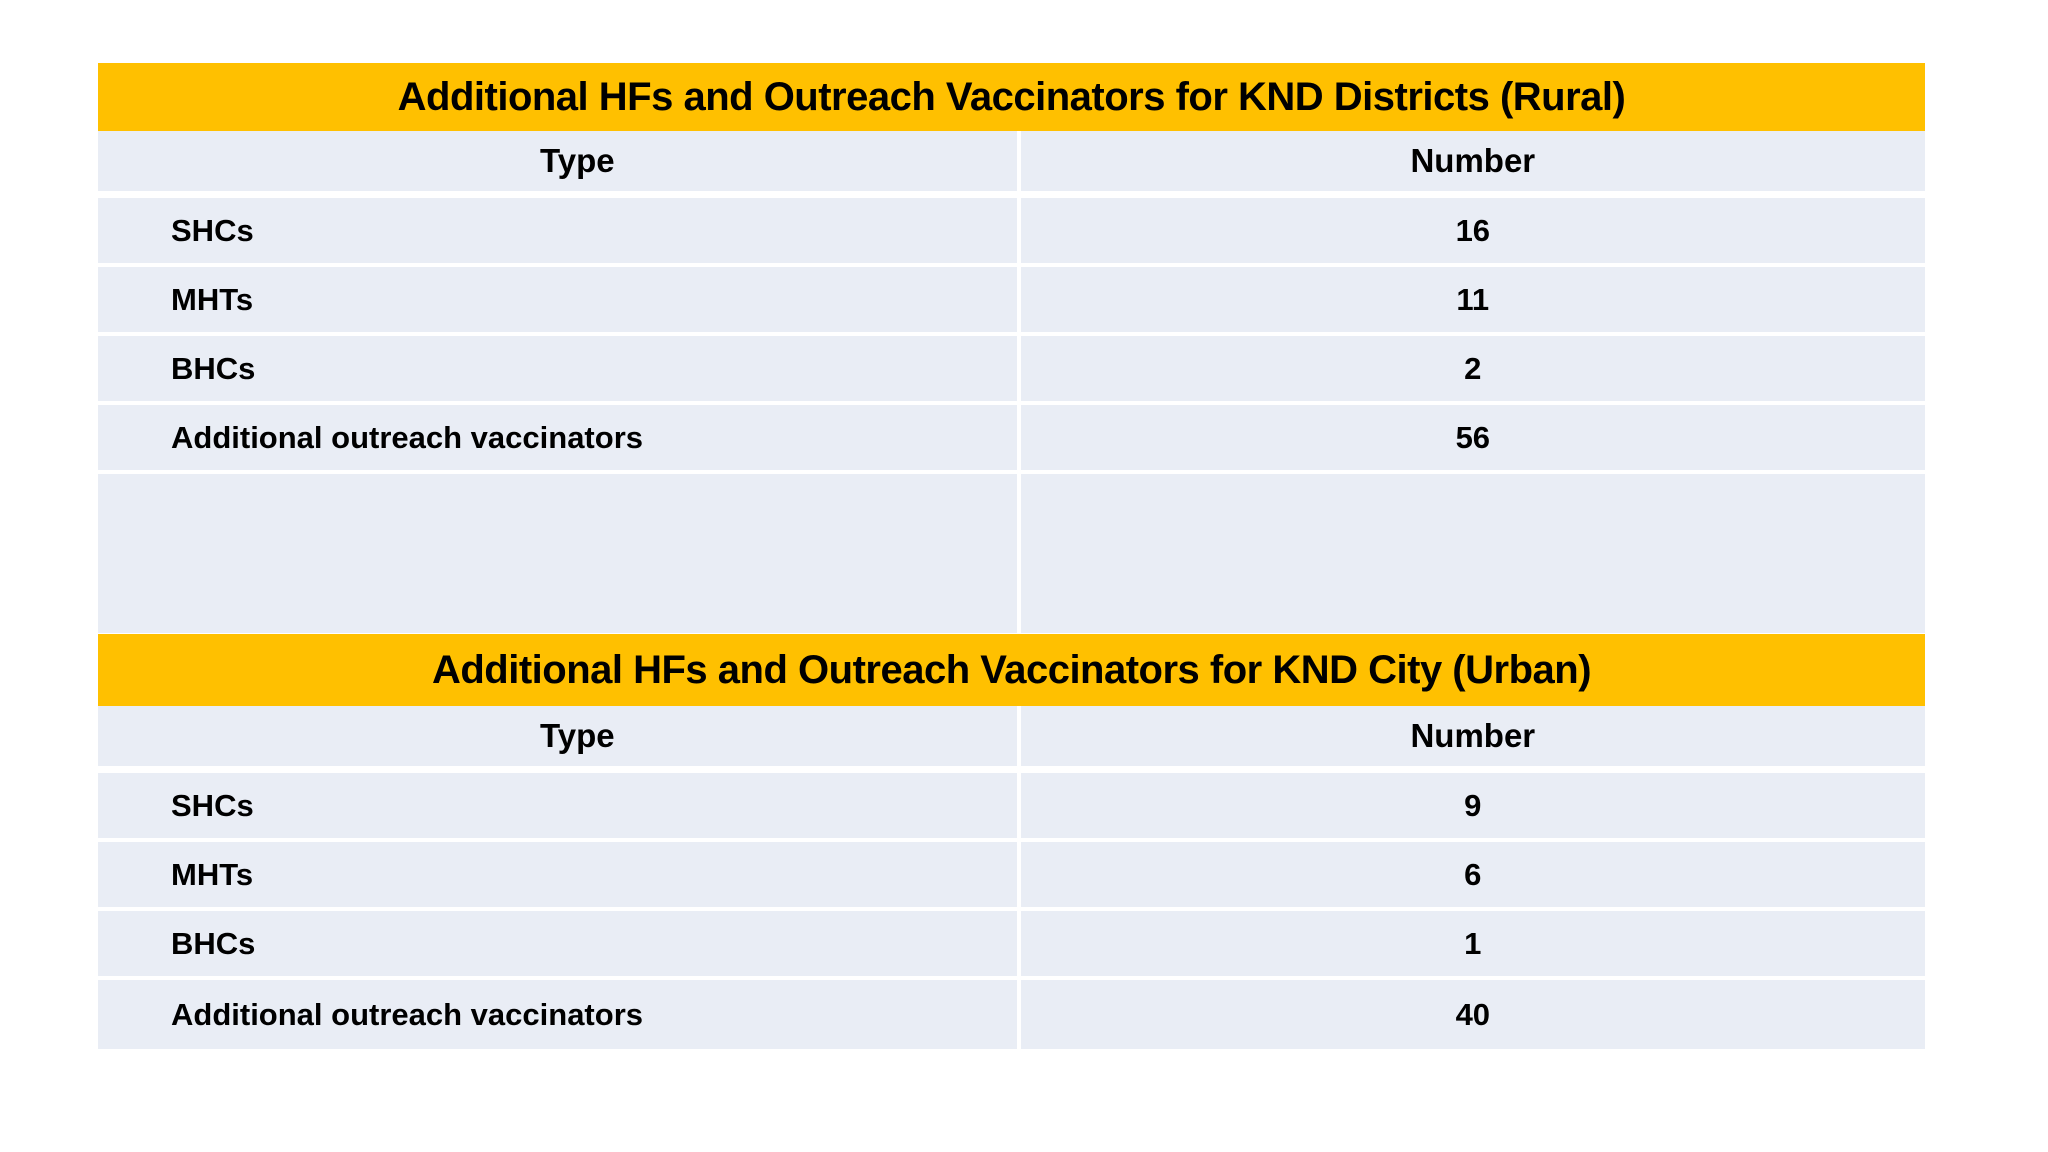 The width and height of the screenshot is (2048, 1152). I want to click on table-row: MHTs 6, so click(1011, 876).